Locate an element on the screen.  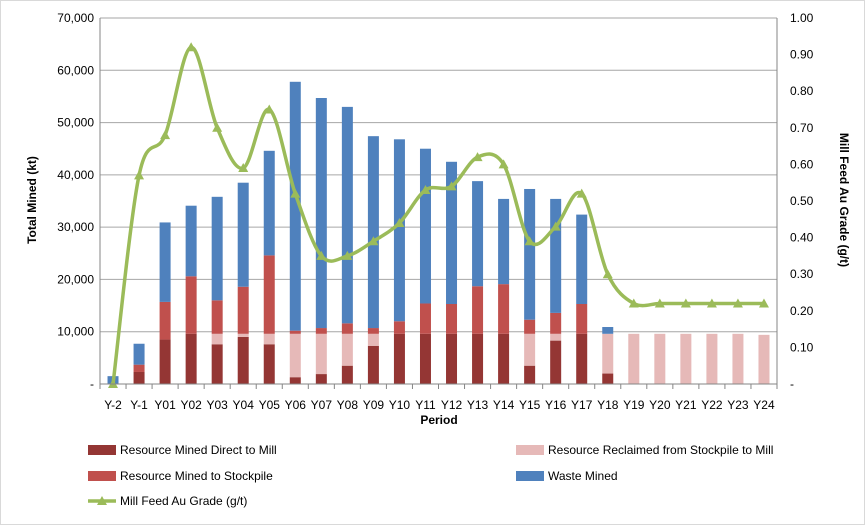
legend-label: Resource Mined to Stockpile is located at coordinates (196, 476).